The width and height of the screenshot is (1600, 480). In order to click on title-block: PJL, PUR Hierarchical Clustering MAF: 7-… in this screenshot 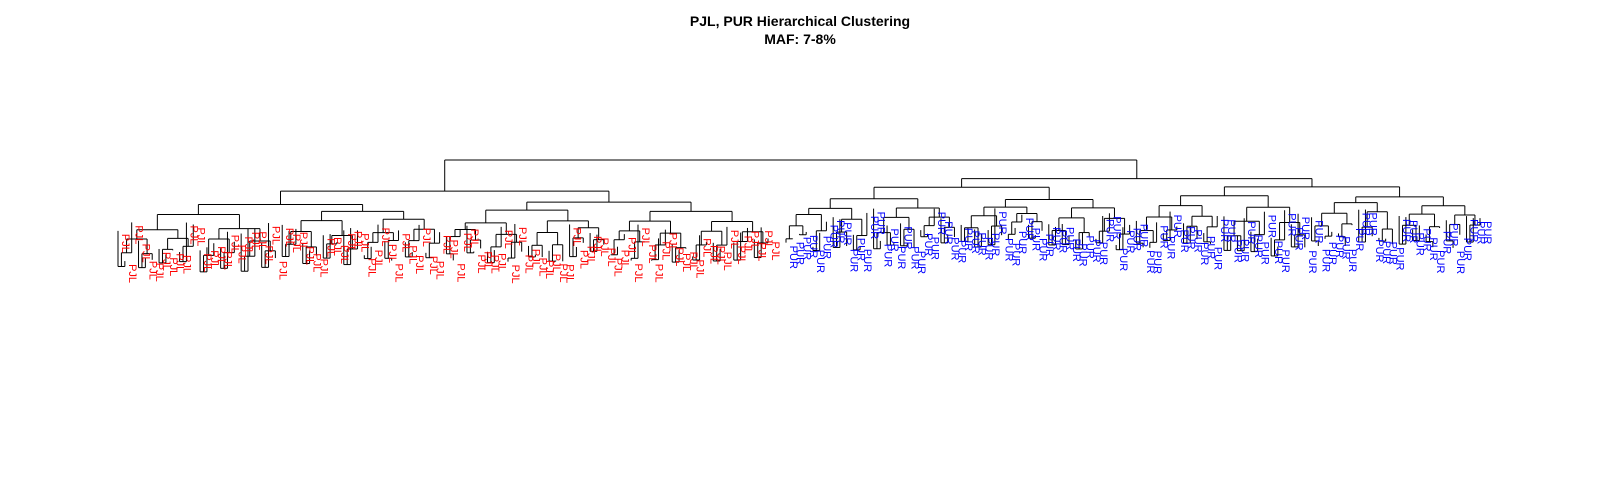, I will do `click(800, 30)`.